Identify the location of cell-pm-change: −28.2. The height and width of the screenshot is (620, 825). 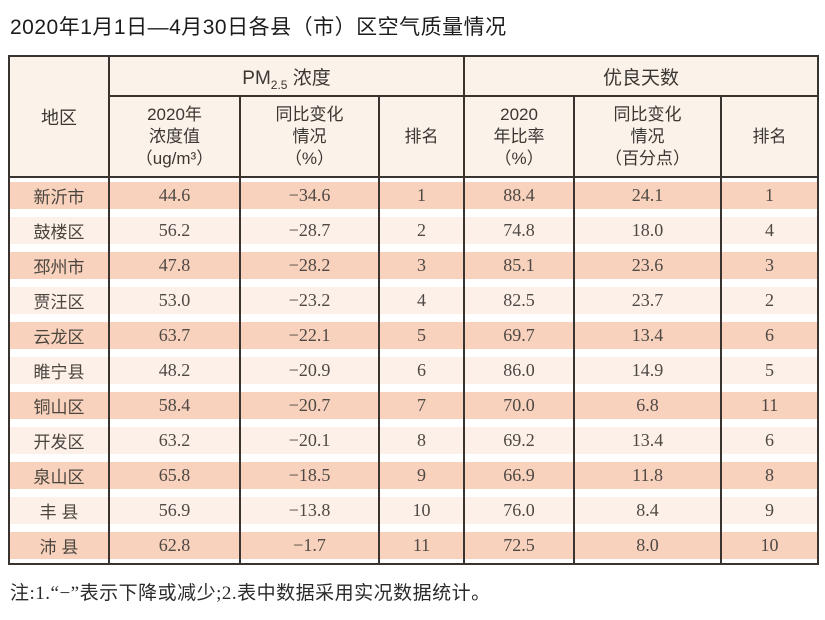
(309, 266).